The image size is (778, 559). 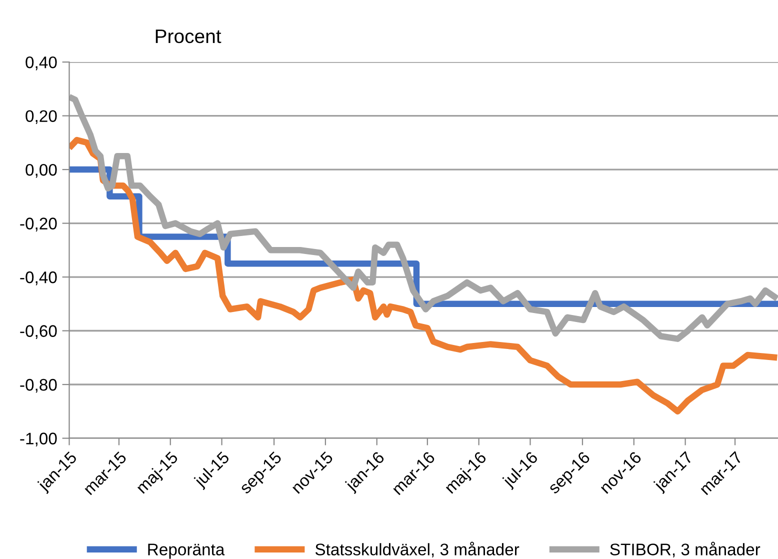 What do you see at coordinates (685, 550) in the screenshot?
I see `legend-label: STIBOR, 3 månader` at bounding box center [685, 550].